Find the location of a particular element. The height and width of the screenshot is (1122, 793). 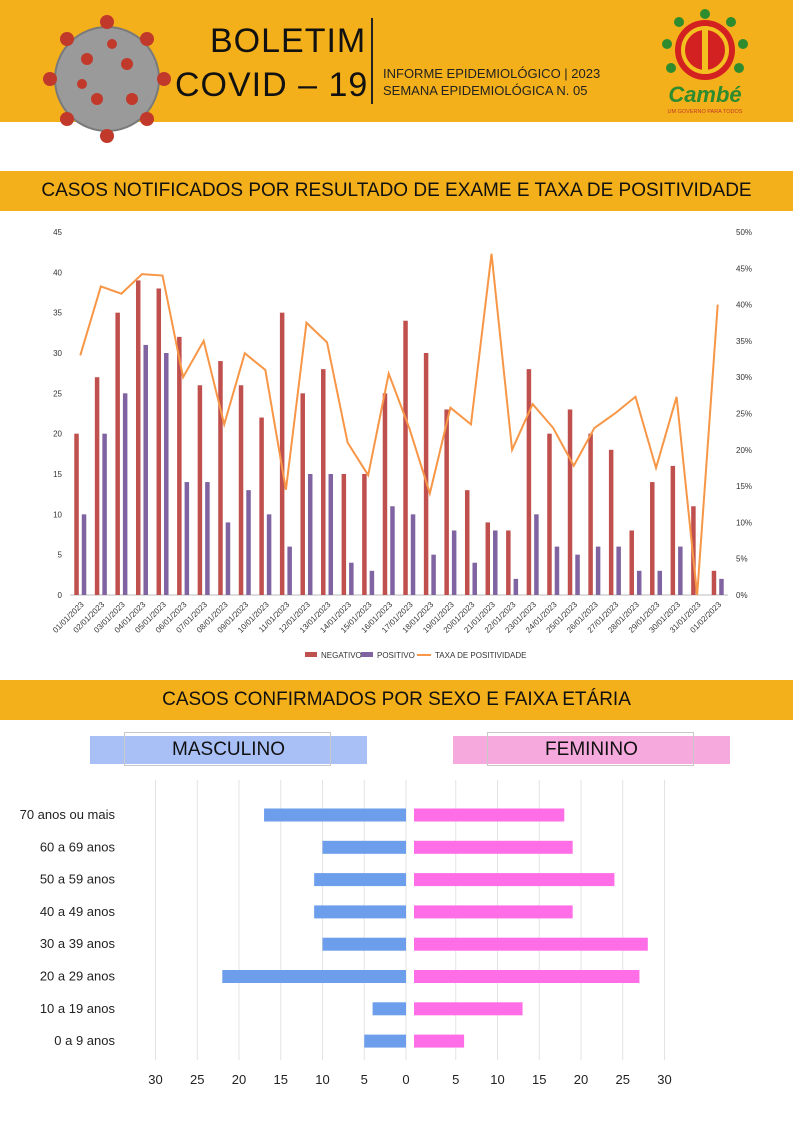

y-tick-label: 35 is located at coordinates (57, 313).